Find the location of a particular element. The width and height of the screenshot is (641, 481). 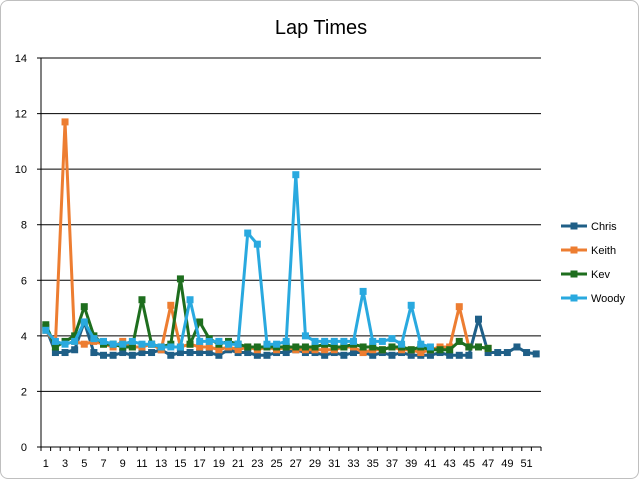

x-tick-label: 5 is located at coordinates (84, 464).